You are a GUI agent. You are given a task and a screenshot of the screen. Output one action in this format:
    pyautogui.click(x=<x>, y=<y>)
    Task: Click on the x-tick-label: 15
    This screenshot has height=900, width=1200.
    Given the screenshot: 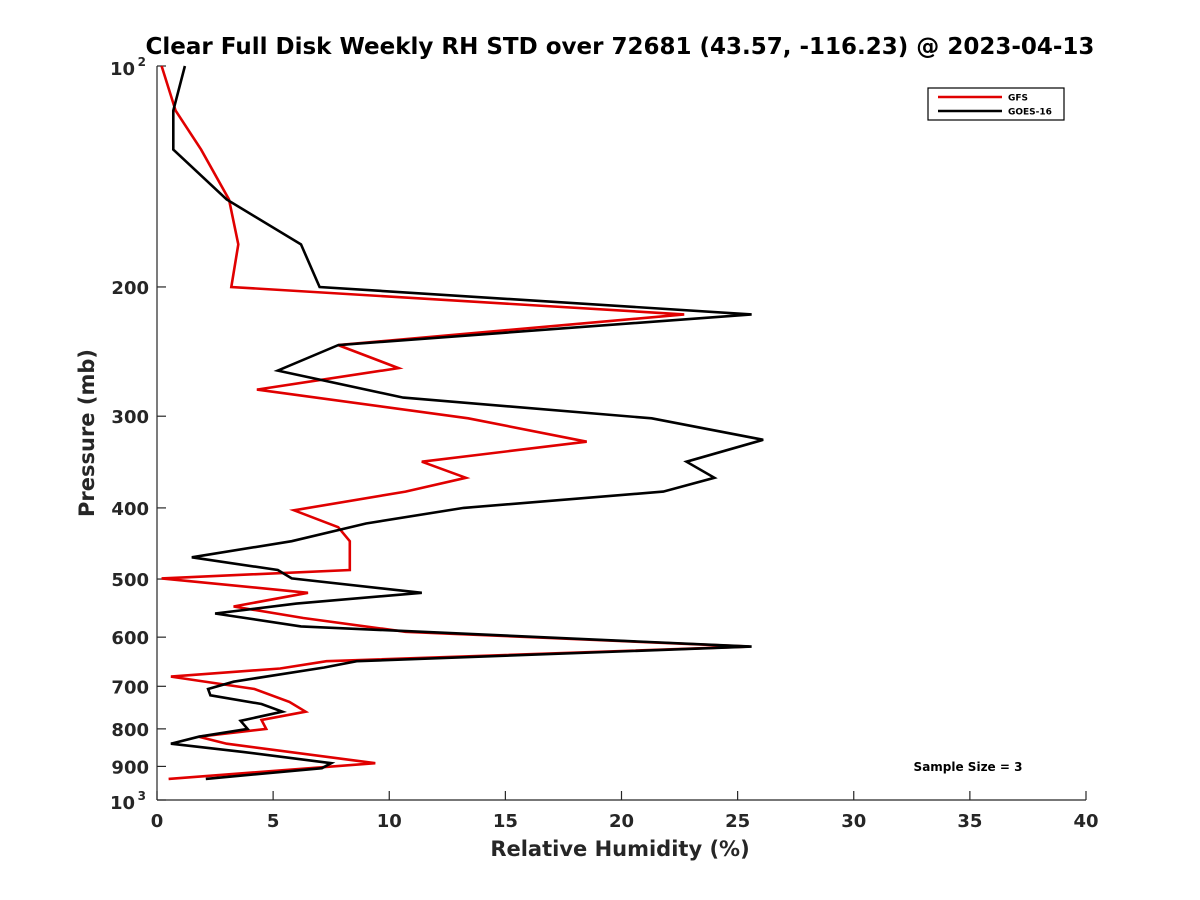 What is the action you would take?
    pyautogui.click(x=505, y=821)
    